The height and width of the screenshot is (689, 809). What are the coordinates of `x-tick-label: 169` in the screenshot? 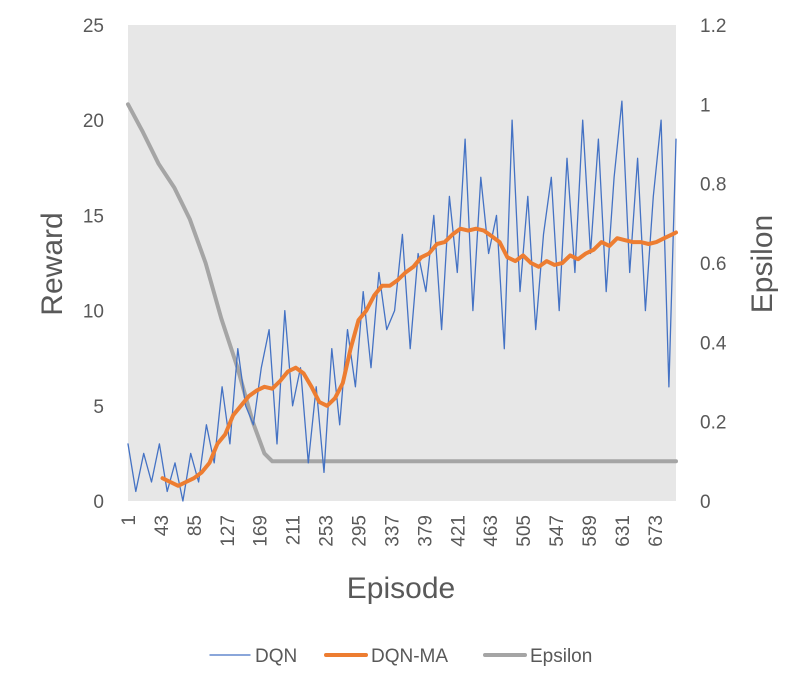 It's located at (261, 531).